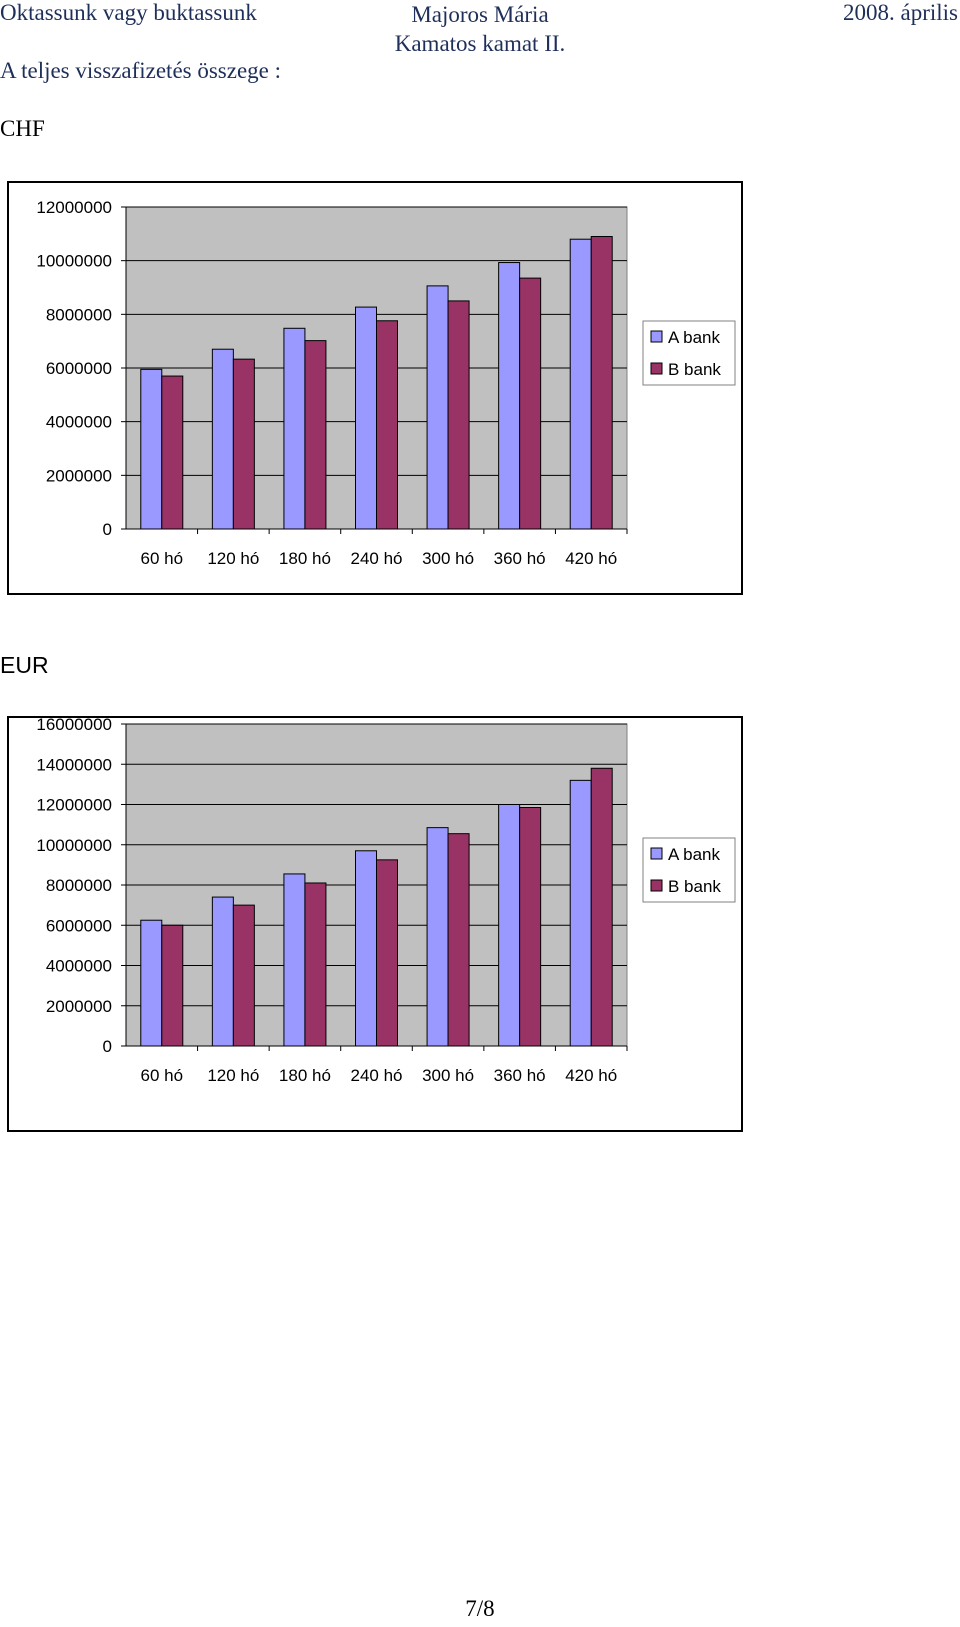 Image resolution: width=960 pixels, height=1627 pixels. I want to click on header-author: Majoros Mária, so click(480, 14).